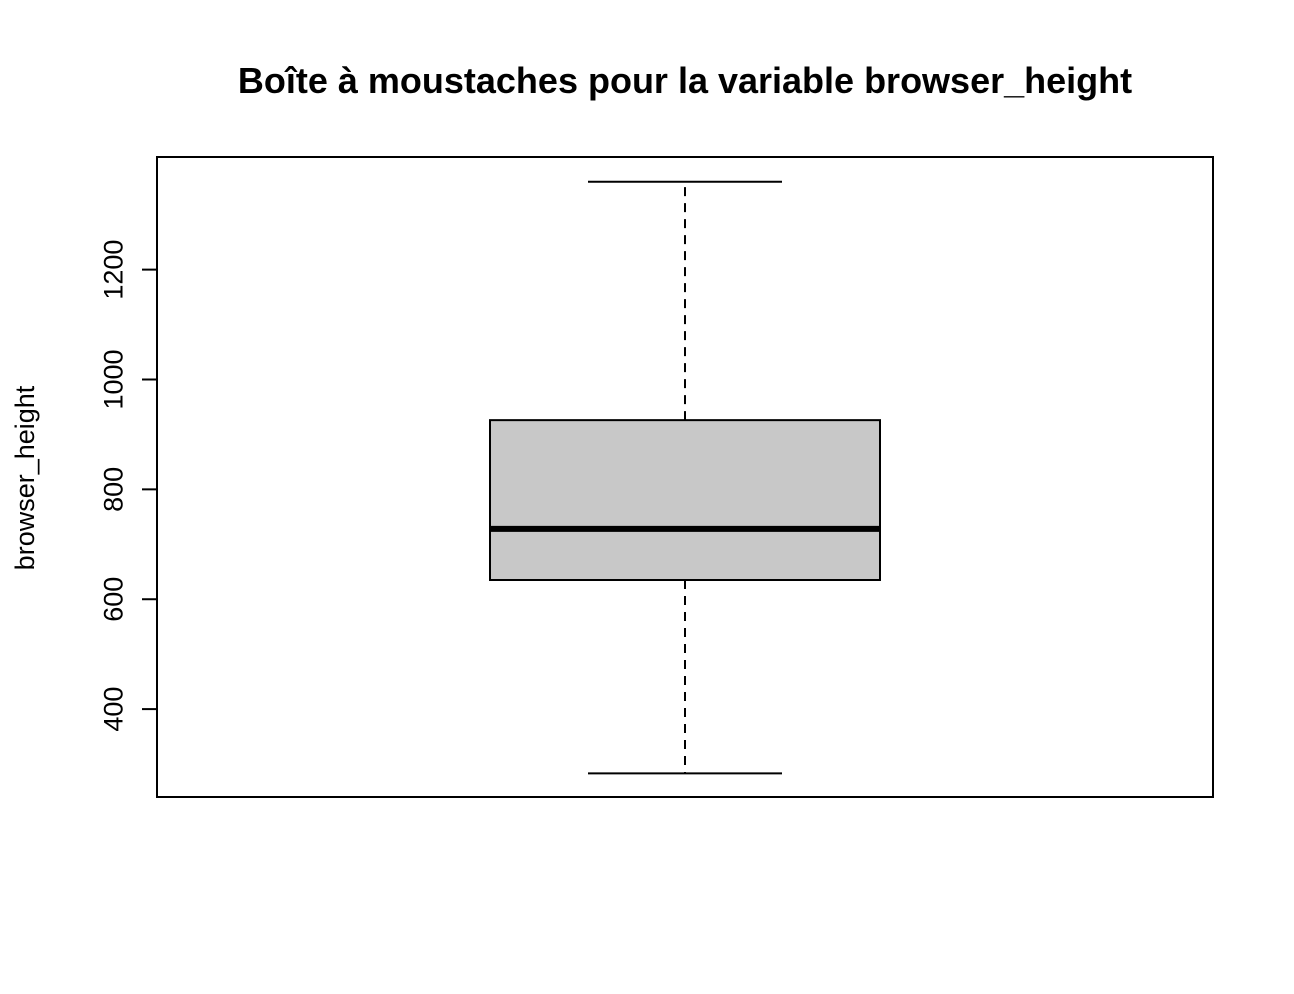 The width and height of the screenshot is (1294, 994). Describe the element at coordinates (113, 379) in the screenshot. I see `y-tick-label: 1000` at that location.